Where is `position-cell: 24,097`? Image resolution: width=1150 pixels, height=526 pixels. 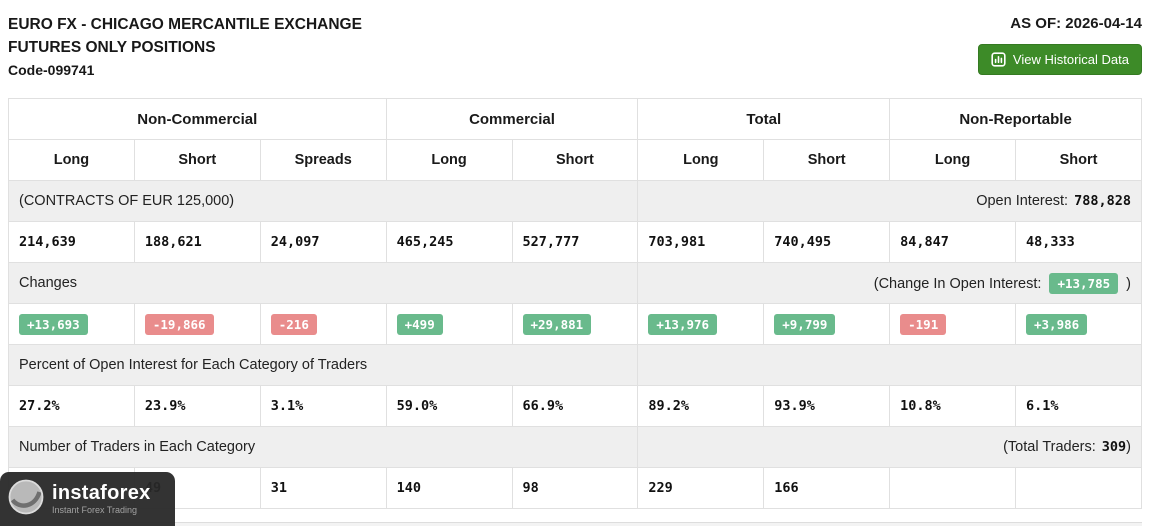 position-cell: 24,097 is located at coordinates (323, 242).